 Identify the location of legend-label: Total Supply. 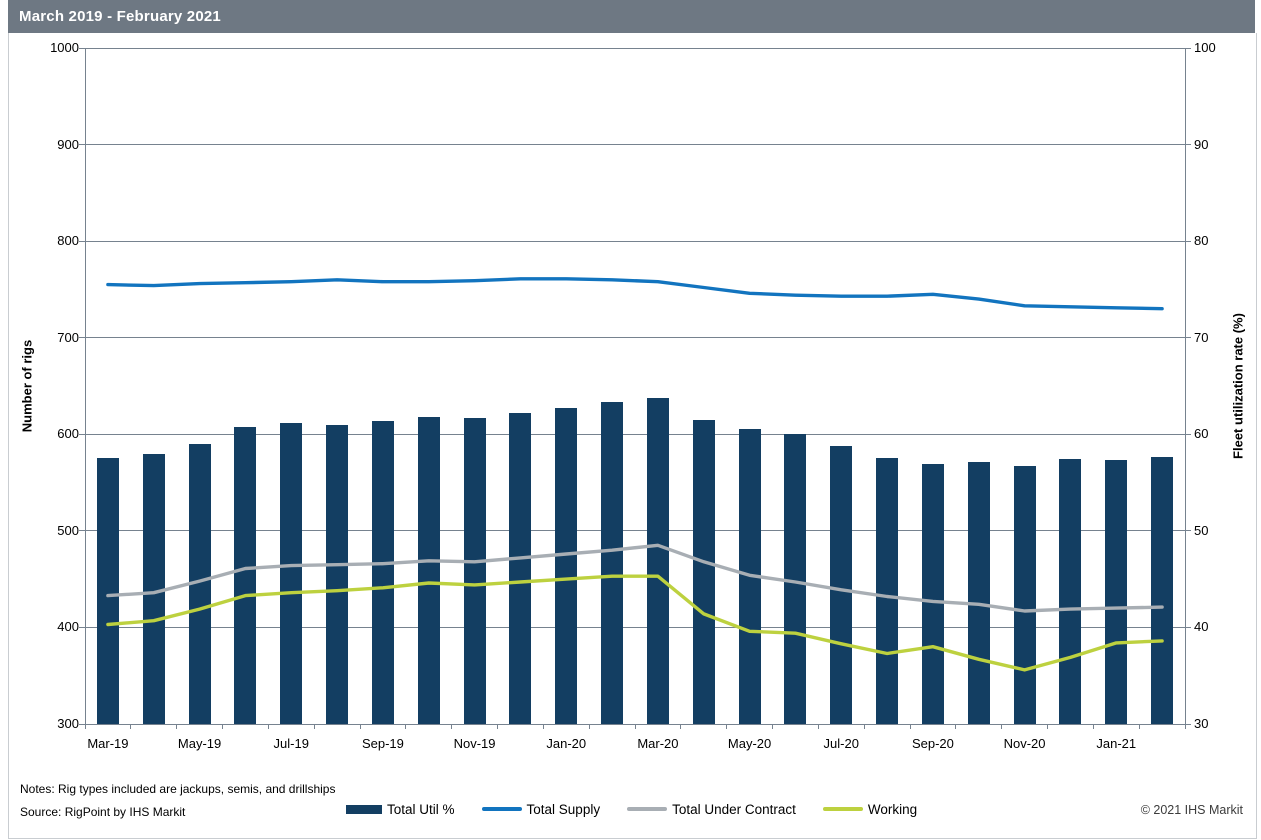
(563, 809).